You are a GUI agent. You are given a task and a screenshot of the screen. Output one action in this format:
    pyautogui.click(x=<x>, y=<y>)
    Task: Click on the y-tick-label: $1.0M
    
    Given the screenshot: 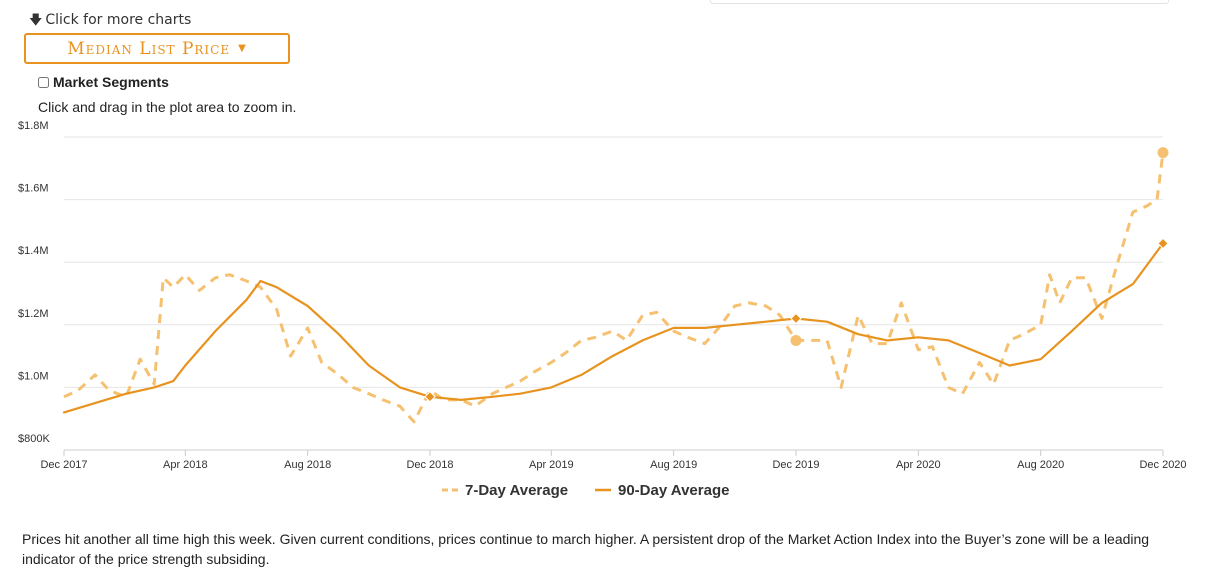 What is the action you would take?
    pyautogui.click(x=33, y=376)
    